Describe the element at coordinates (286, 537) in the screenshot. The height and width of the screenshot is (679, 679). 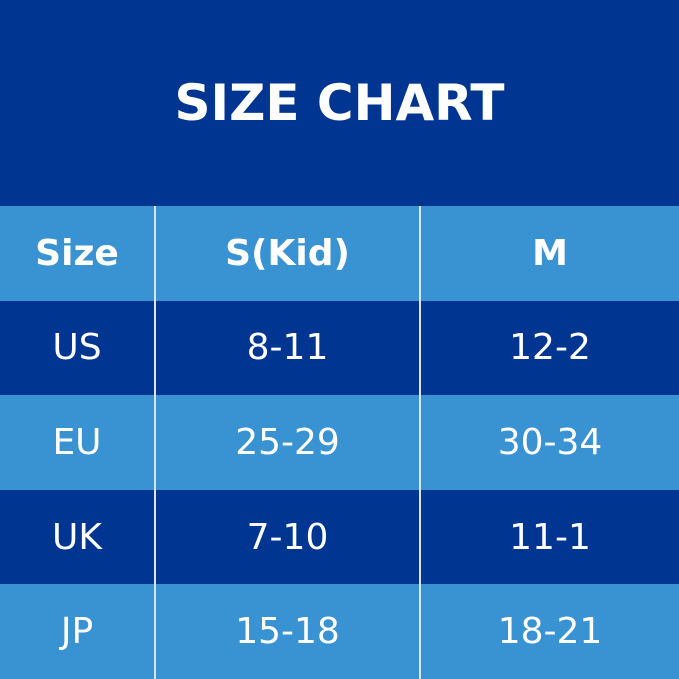
I see `table-cell: 7-10` at that location.